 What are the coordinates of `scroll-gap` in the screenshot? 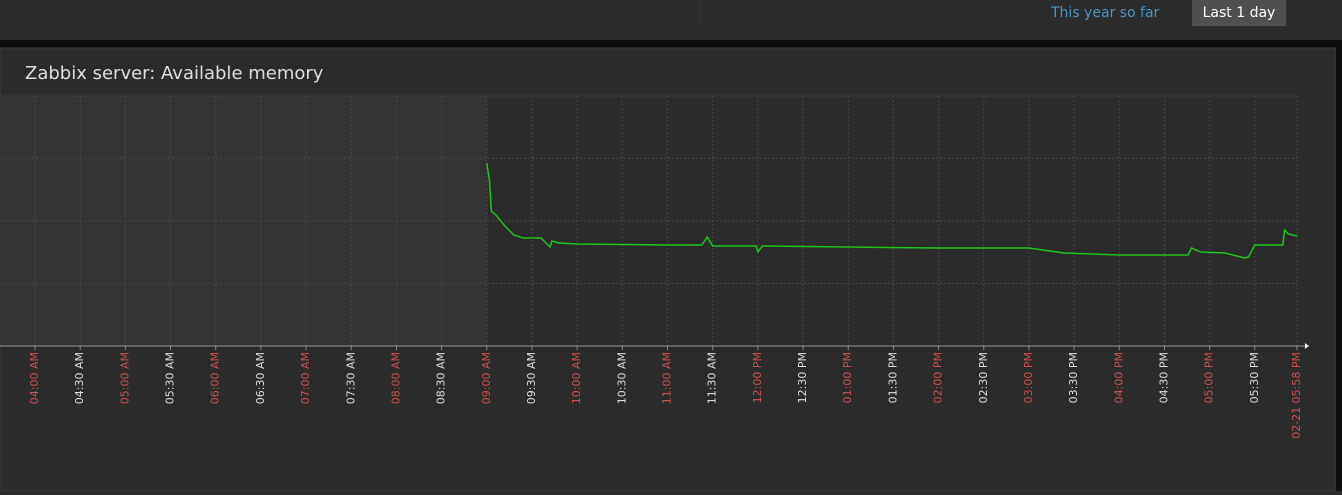 It's located at (1339, 269).